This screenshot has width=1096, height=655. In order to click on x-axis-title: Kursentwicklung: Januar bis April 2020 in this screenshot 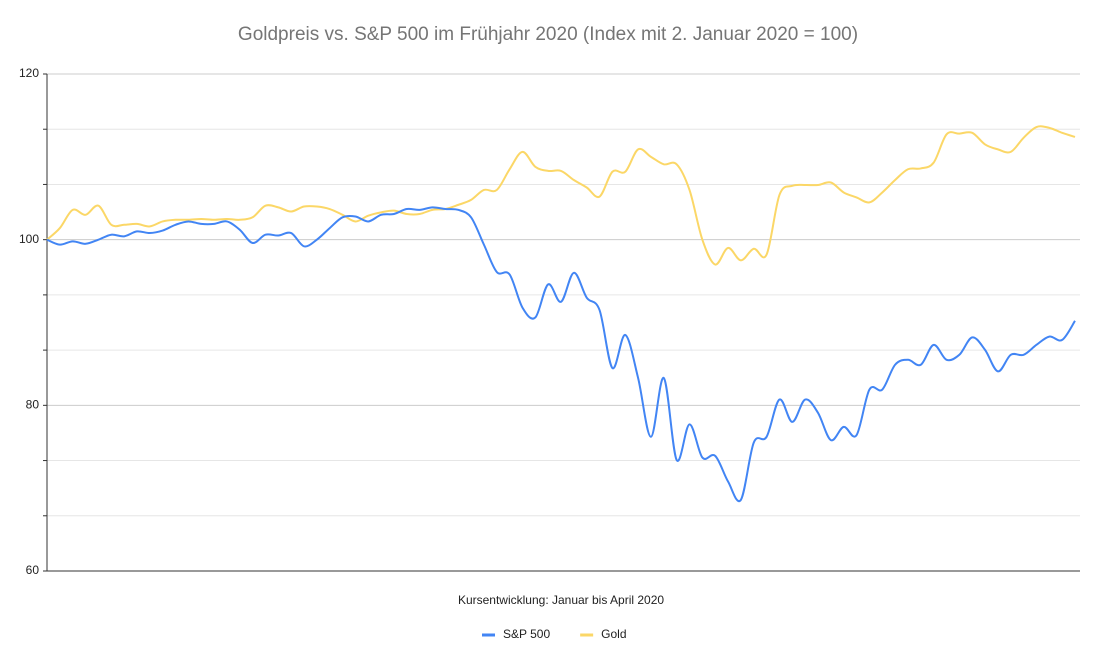, I will do `click(561, 600)`.